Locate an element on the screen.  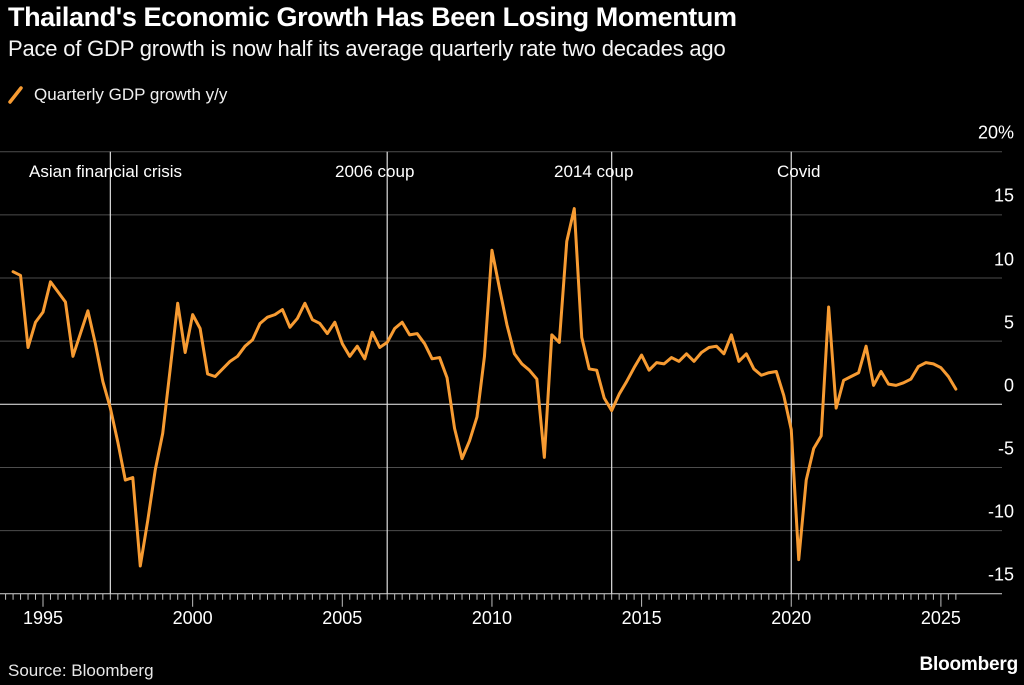
legend-label: Quarterly GDP growth y/y is located at coordinates (131, 94).